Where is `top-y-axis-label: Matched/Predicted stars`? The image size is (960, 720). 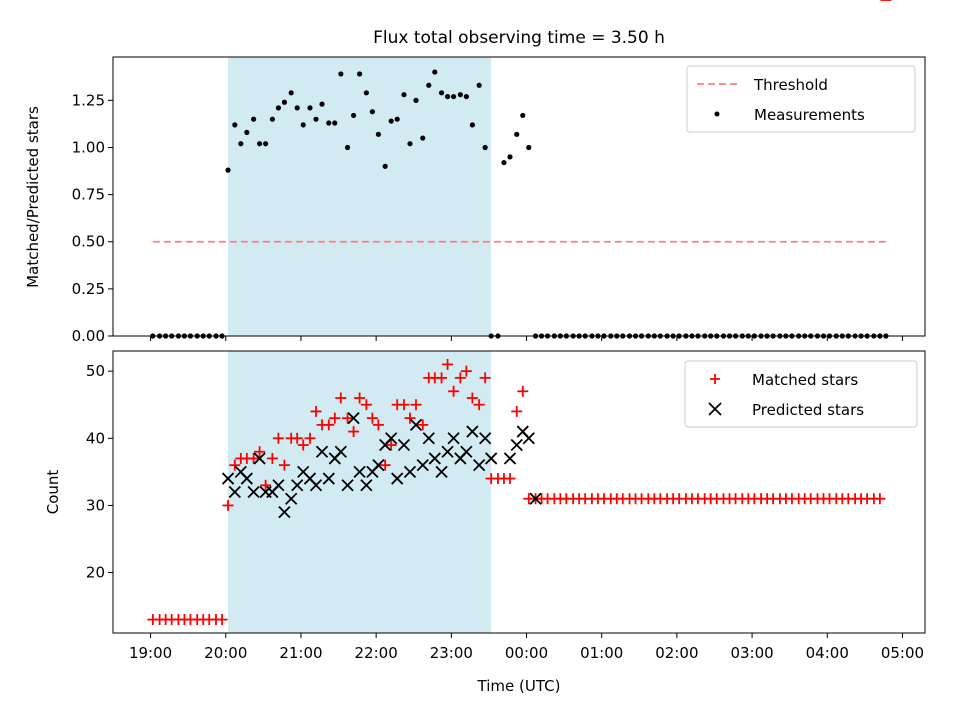 top-y-axis-label: Matched/Predicted stars is located at coordinates (33, 197).